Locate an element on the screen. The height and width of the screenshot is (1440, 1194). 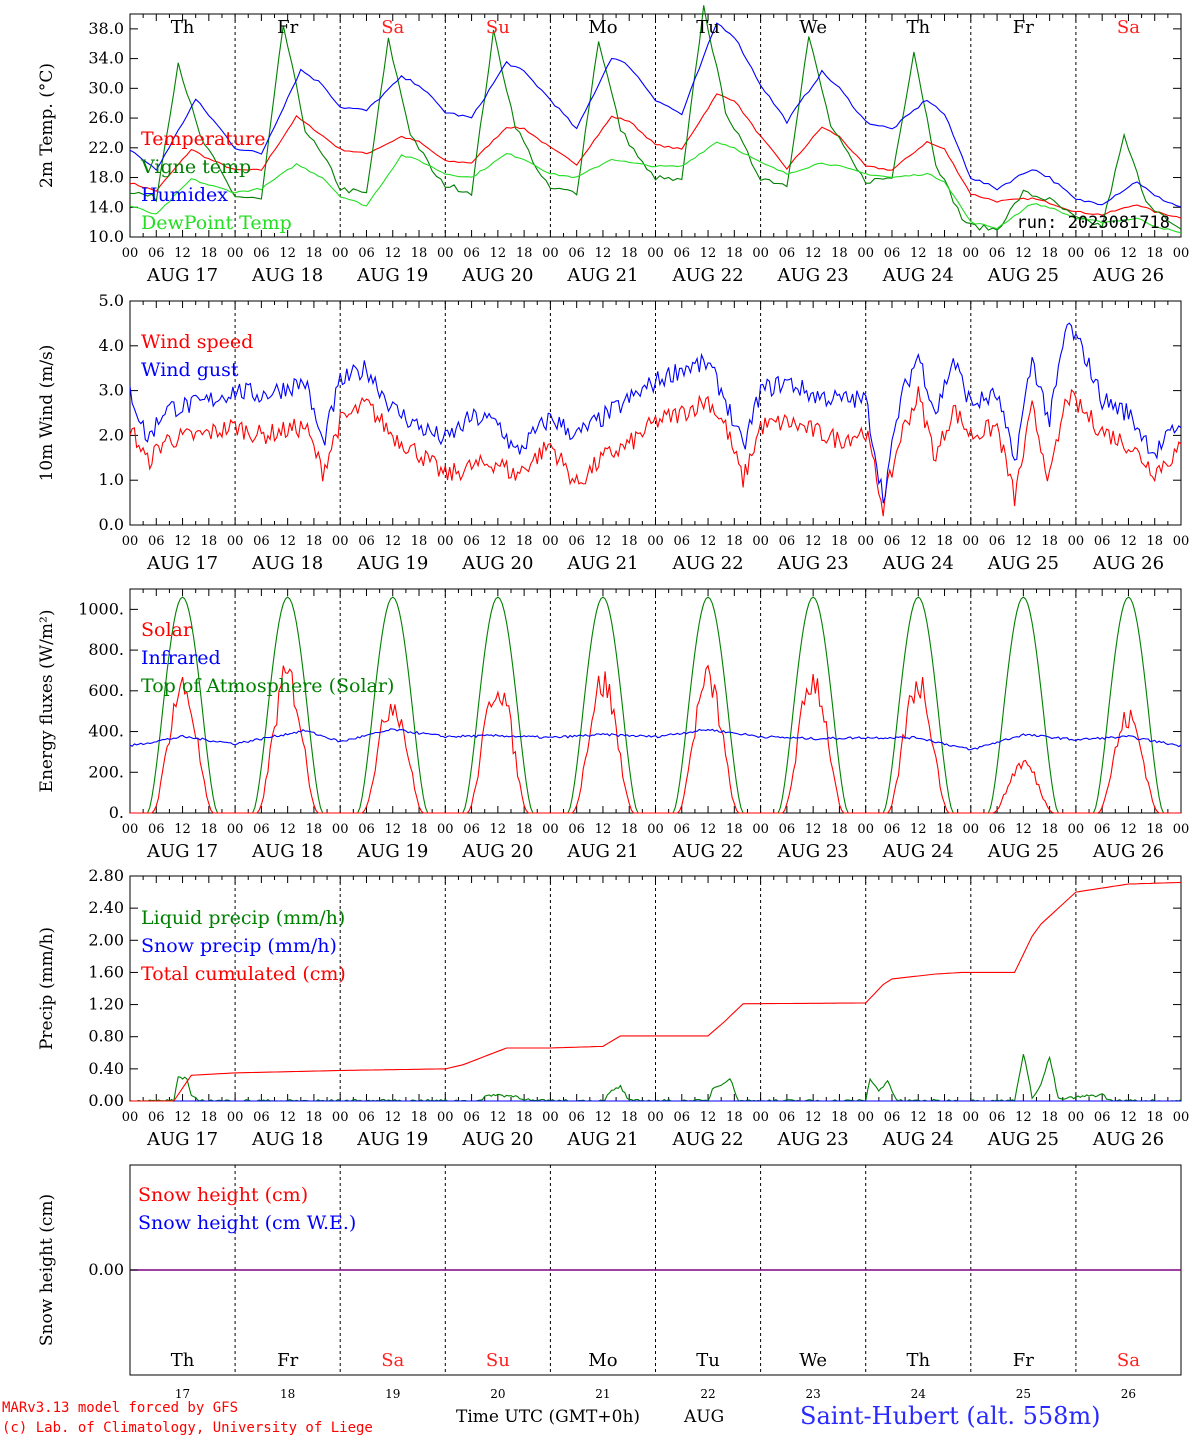
day-number-label: 18 is located at coordinates (287, 1394).